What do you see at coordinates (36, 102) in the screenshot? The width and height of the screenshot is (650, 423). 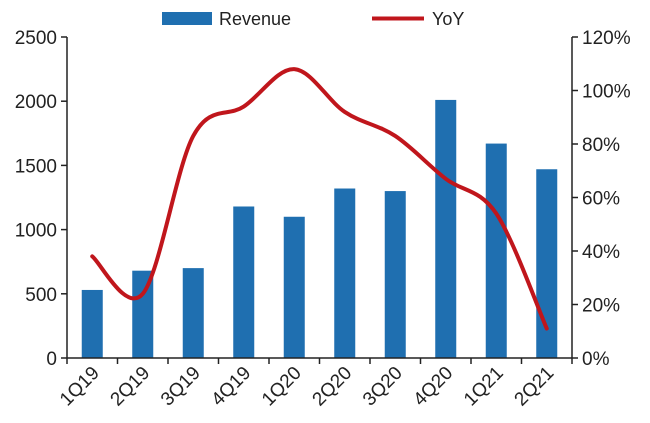 I see `left-tick-label: 2000` at bounding box center [36, 102].